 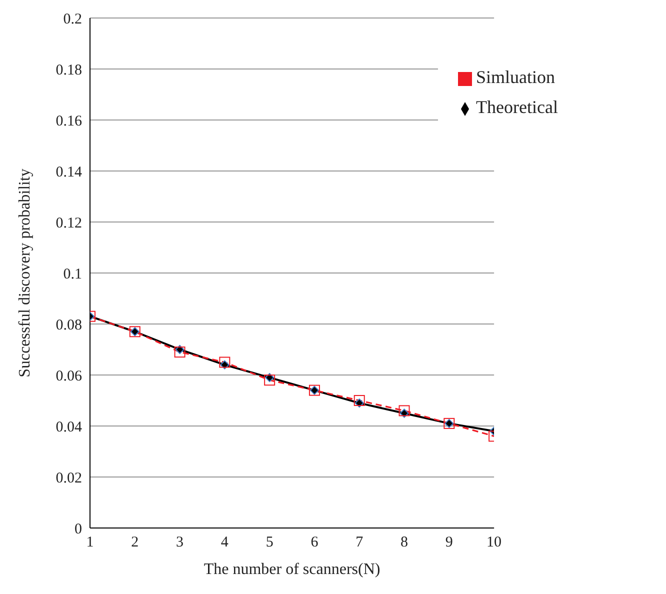 What do you see at coordinates (69, 478) in the screenshot?
I see `y-tick-label: 0.02` at bounding box center [69, 478].